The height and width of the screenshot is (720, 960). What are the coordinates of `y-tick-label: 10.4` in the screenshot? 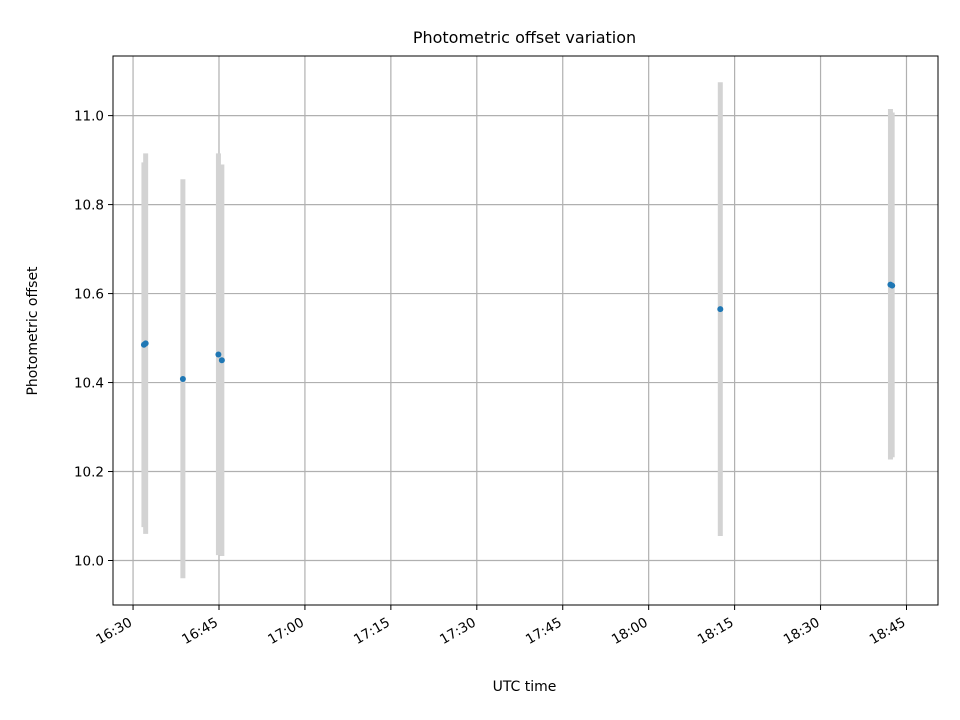 It's located at (89, 384).